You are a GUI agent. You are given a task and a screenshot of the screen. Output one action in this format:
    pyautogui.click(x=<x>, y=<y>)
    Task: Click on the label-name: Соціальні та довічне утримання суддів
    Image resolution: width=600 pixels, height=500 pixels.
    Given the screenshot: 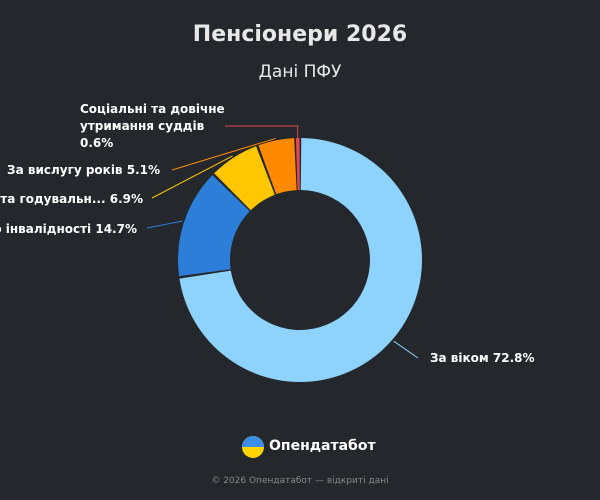 What is the action you would take?
    pyautogui.click(x=152, y=117)
    